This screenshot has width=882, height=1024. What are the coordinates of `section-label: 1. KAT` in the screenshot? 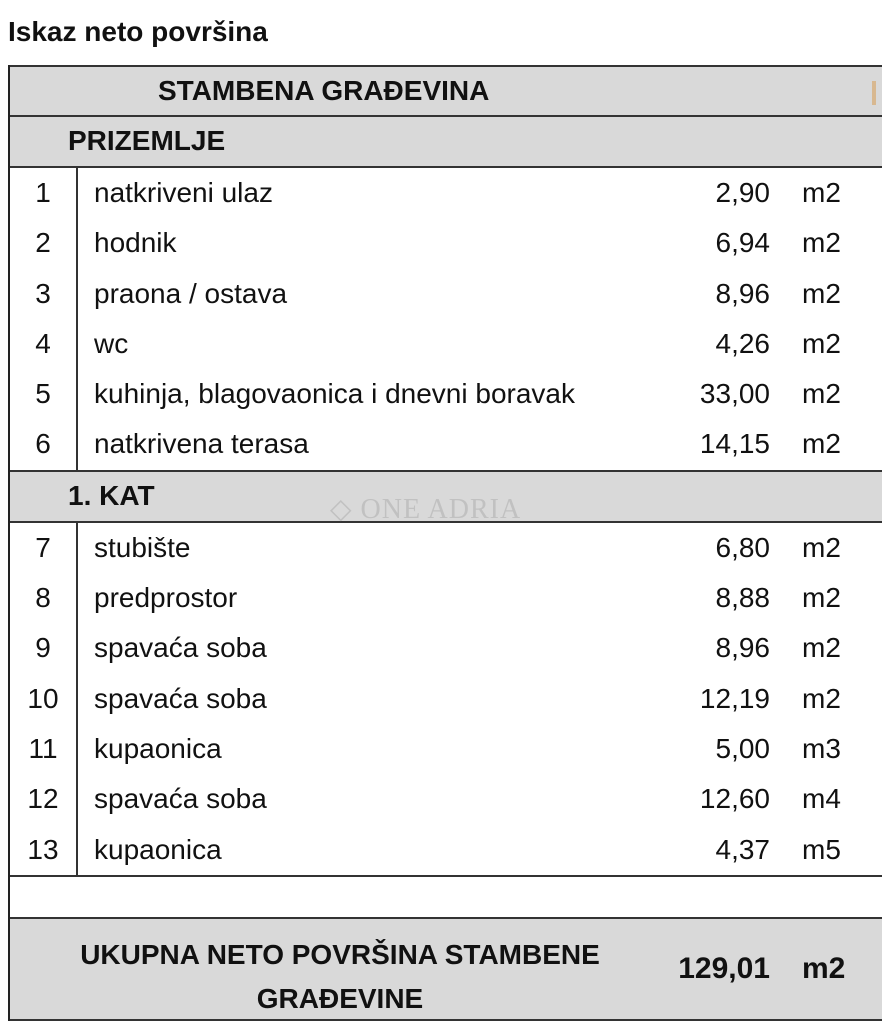 It's located at (111, 495).